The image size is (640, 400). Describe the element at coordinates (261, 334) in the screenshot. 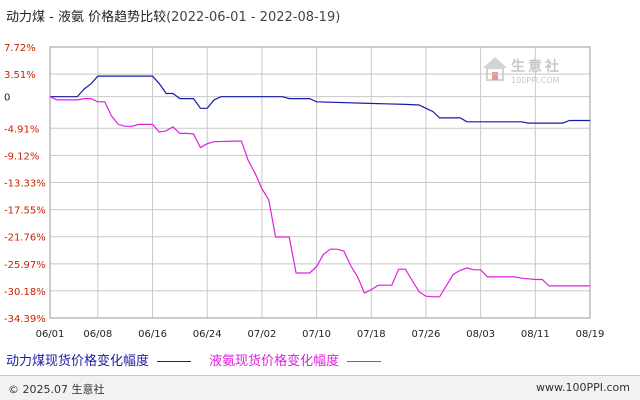

I see `x-tick-label: 07/02` at that location.